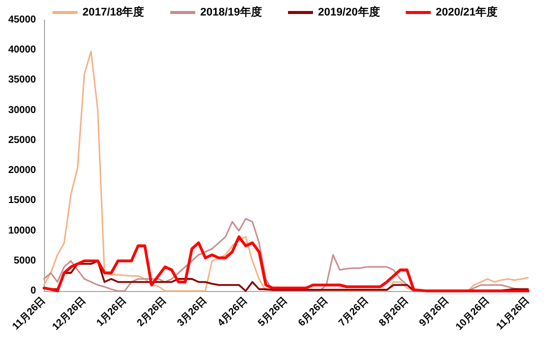 The height and width of the screenshot is (343, 550). What do you see at coordinates (22, 140) in the screenshot?
I see `y-tick-label: 25000` at bounding box center [22, 140].